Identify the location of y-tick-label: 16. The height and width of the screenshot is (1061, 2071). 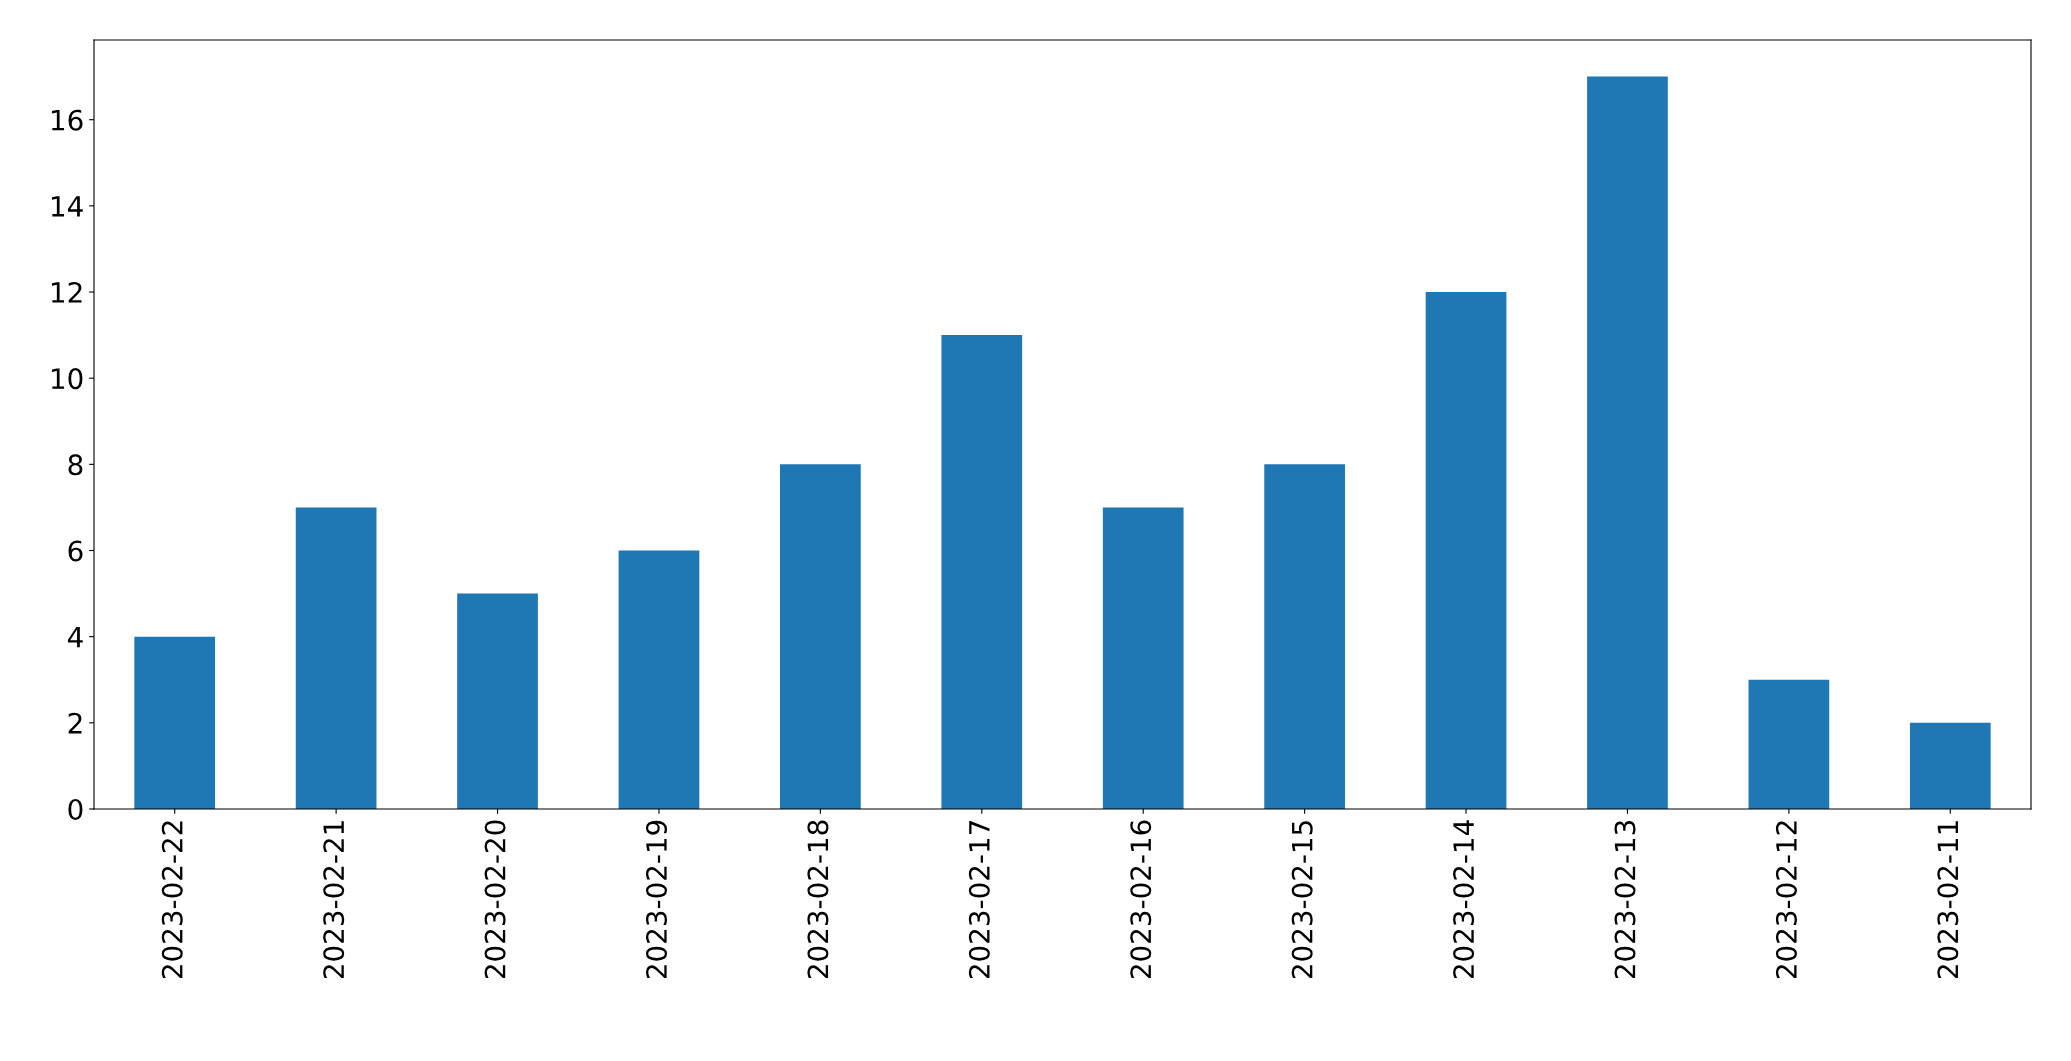
(67, 120).